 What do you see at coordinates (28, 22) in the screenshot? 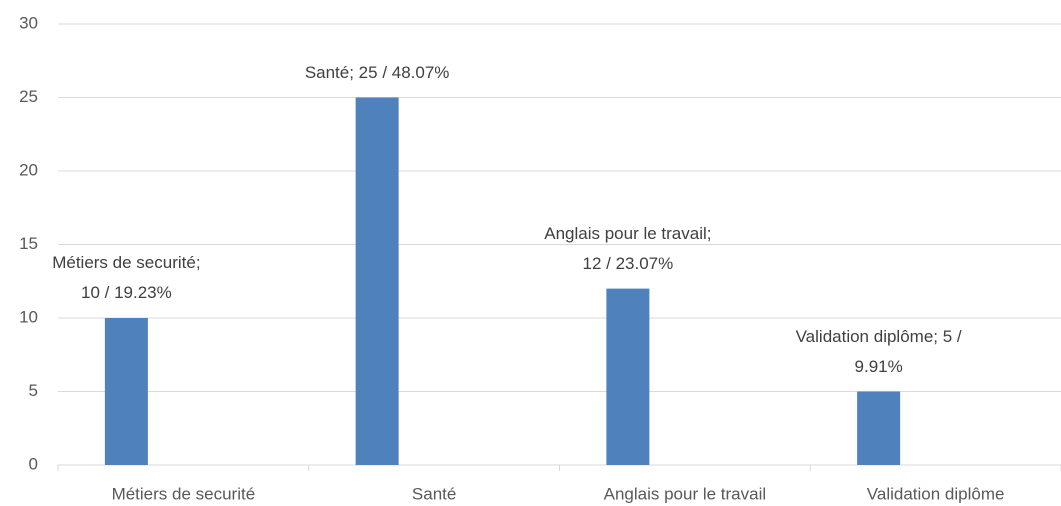
I see `y-tick-label: 30` at bounding box center [28, 22].